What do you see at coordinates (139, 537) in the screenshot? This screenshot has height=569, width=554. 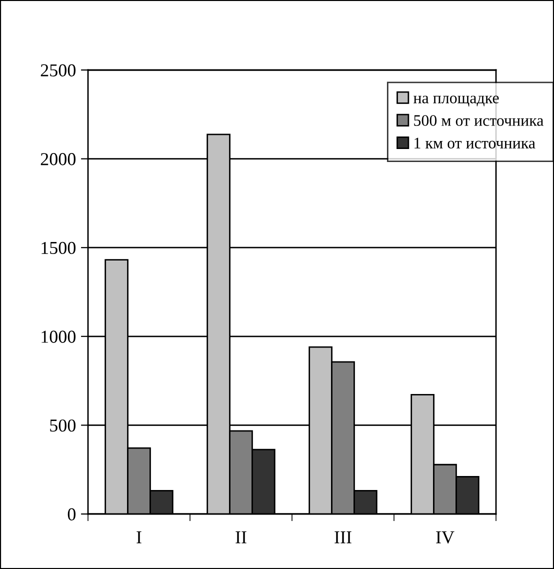 I see `x-tick-label: I` at bounding box center [139, 537].